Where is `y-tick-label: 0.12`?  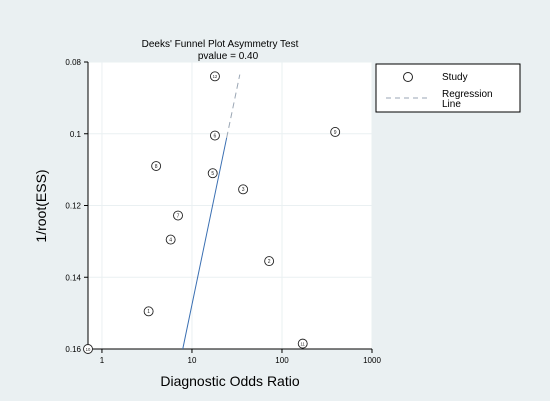 y-tick-label: 0.12 is located at coordinates (73, 206).